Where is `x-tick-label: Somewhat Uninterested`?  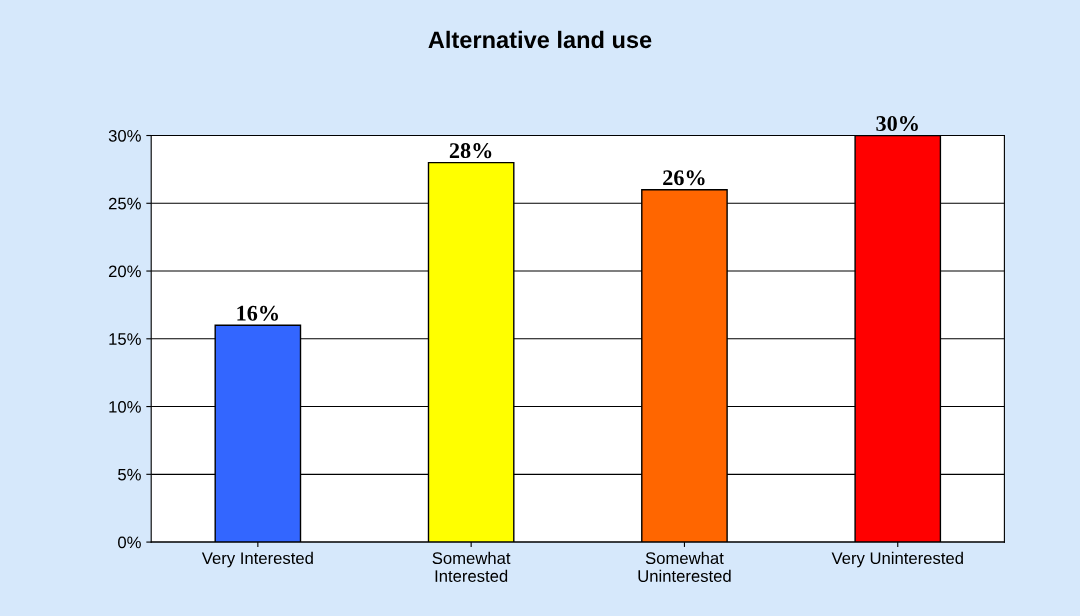
x-tick-label: Somewhat Uninterested is located at coordinates (684, 566).